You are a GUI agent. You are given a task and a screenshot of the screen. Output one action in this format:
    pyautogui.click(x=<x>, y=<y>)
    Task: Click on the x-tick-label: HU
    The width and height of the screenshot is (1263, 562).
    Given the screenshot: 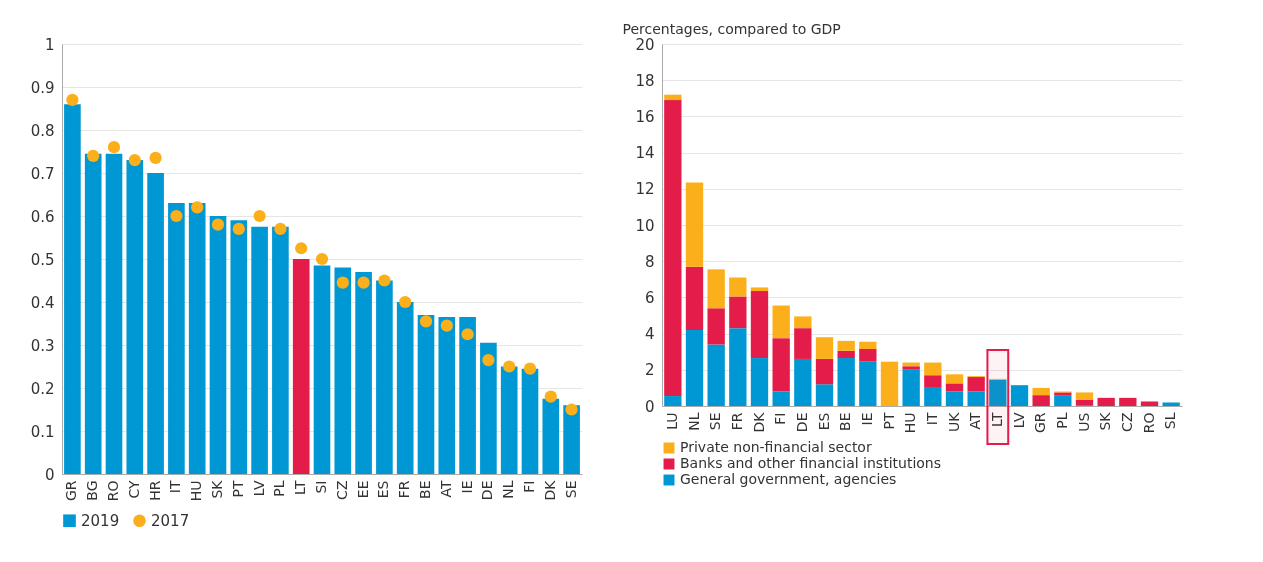 What is the action you would take?
    pyautogui.click(x=196, y=491)
    